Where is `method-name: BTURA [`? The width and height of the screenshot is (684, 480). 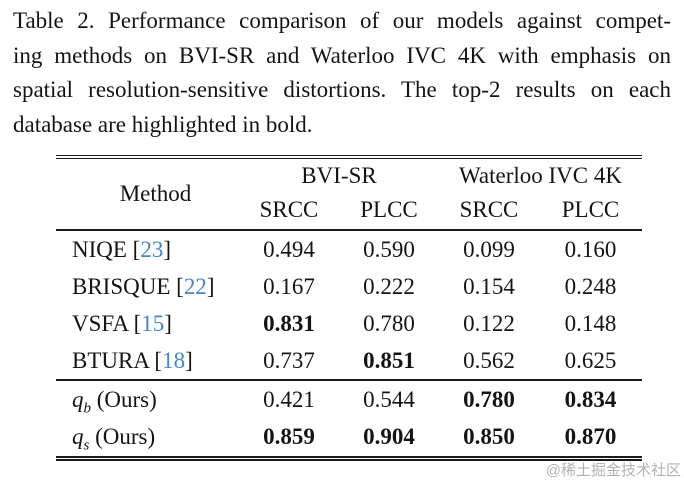
method-name: BTURA [ is located at coordinates (117, 360).